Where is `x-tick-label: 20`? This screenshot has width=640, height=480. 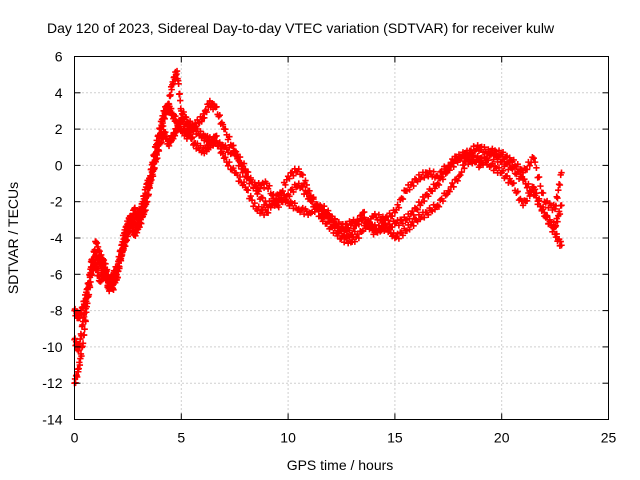 x-tick-label: 20 is located at coordinates (502, 438).